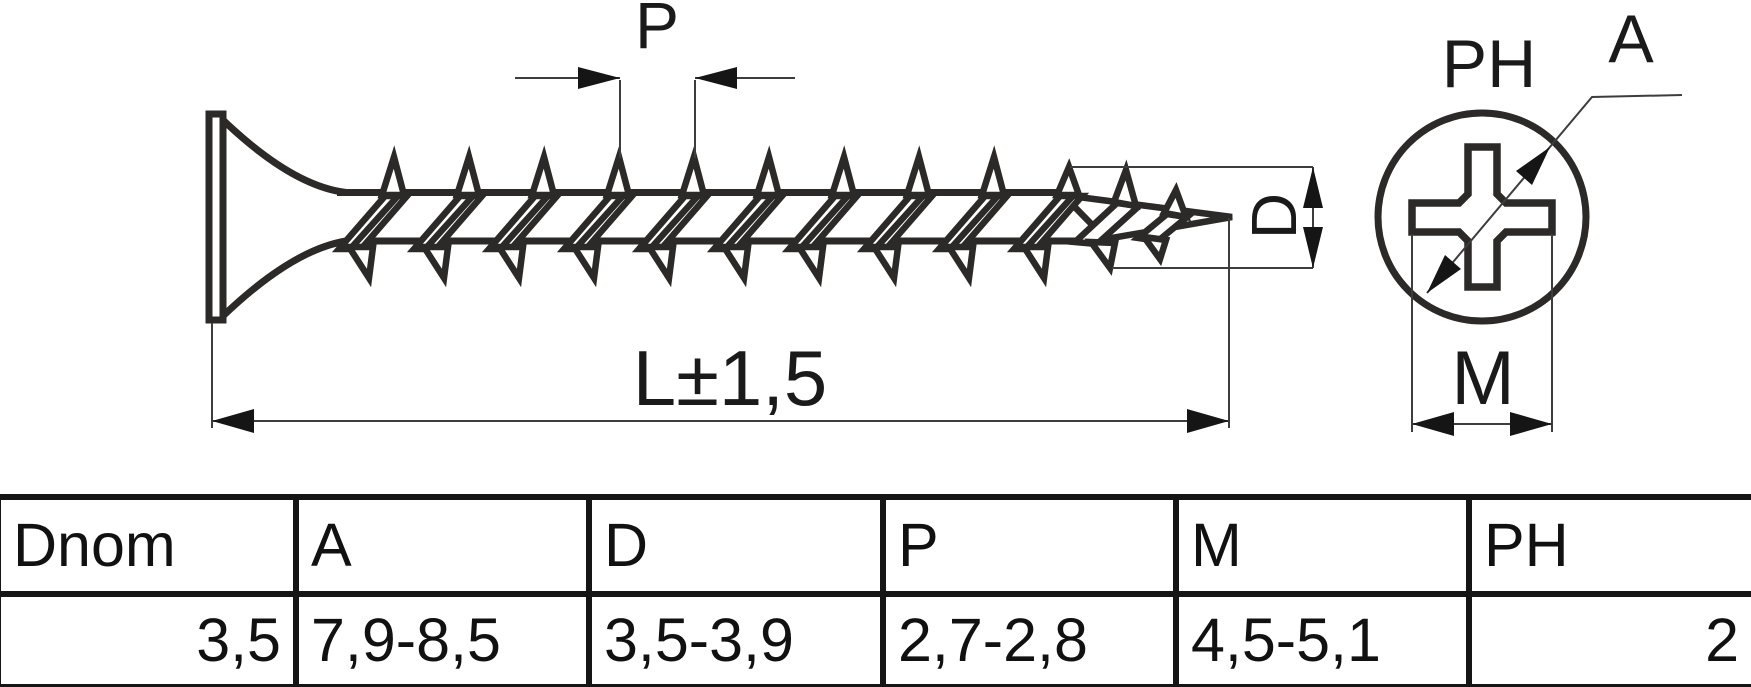  I want to click on head-fill, so click(282, 218).